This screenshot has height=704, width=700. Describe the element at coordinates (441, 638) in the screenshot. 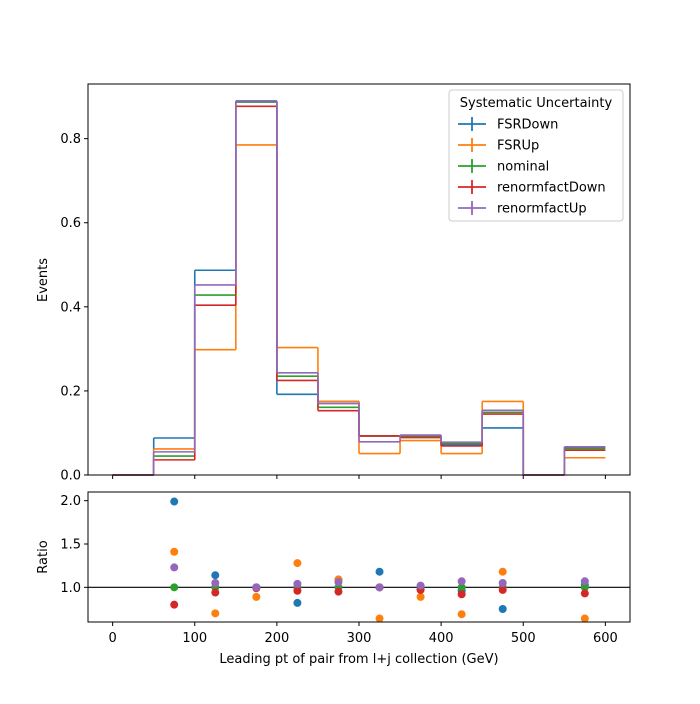

I see `ratio-x-tick-label: 400` at that location.